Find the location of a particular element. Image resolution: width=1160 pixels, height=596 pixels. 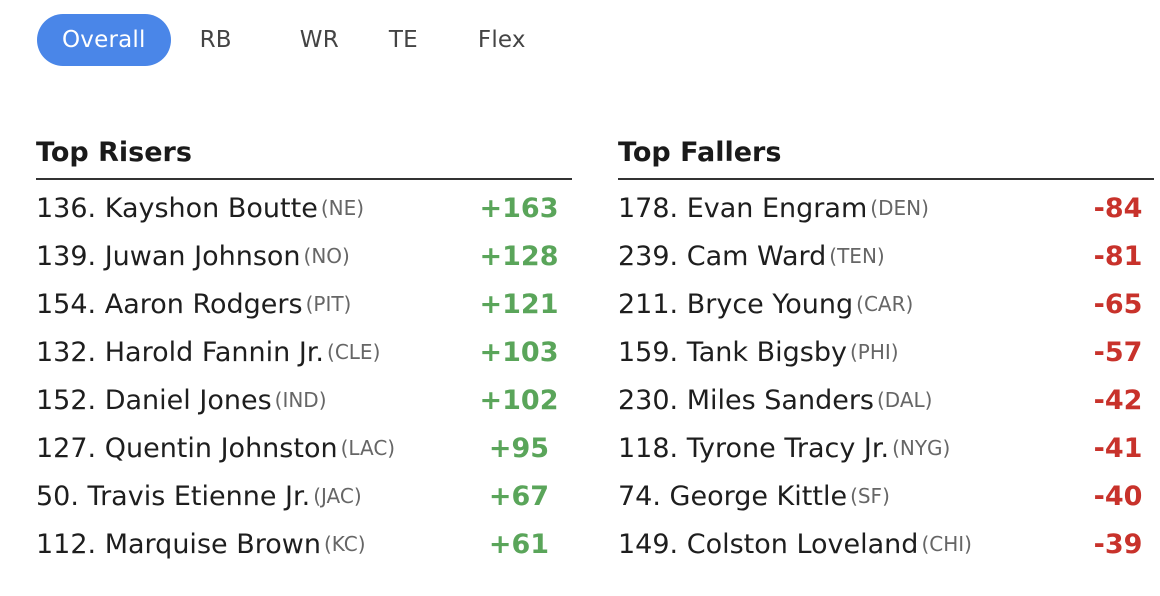

faller-row: 118. Tyrone Tracy Jr. (NYG) -41 is located at coordinates (886, 448).